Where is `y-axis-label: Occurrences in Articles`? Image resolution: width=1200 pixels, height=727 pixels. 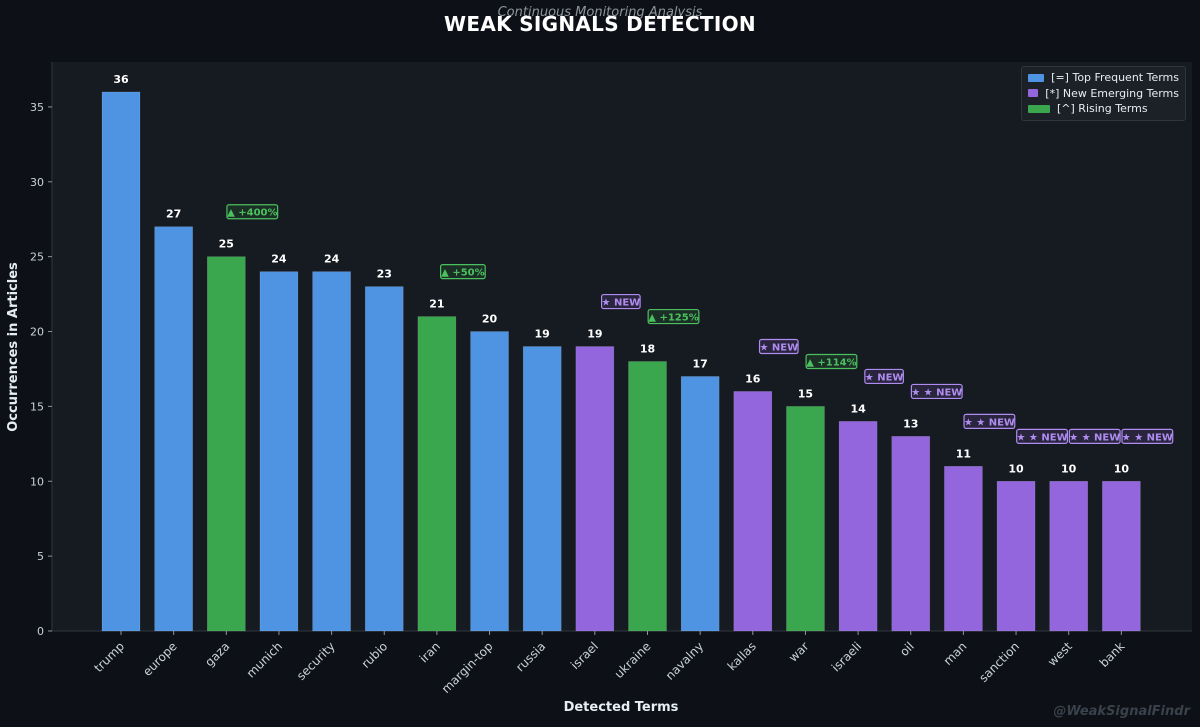 y-axis-label: Occurrences in Articles is located at coordinates (13, 347).